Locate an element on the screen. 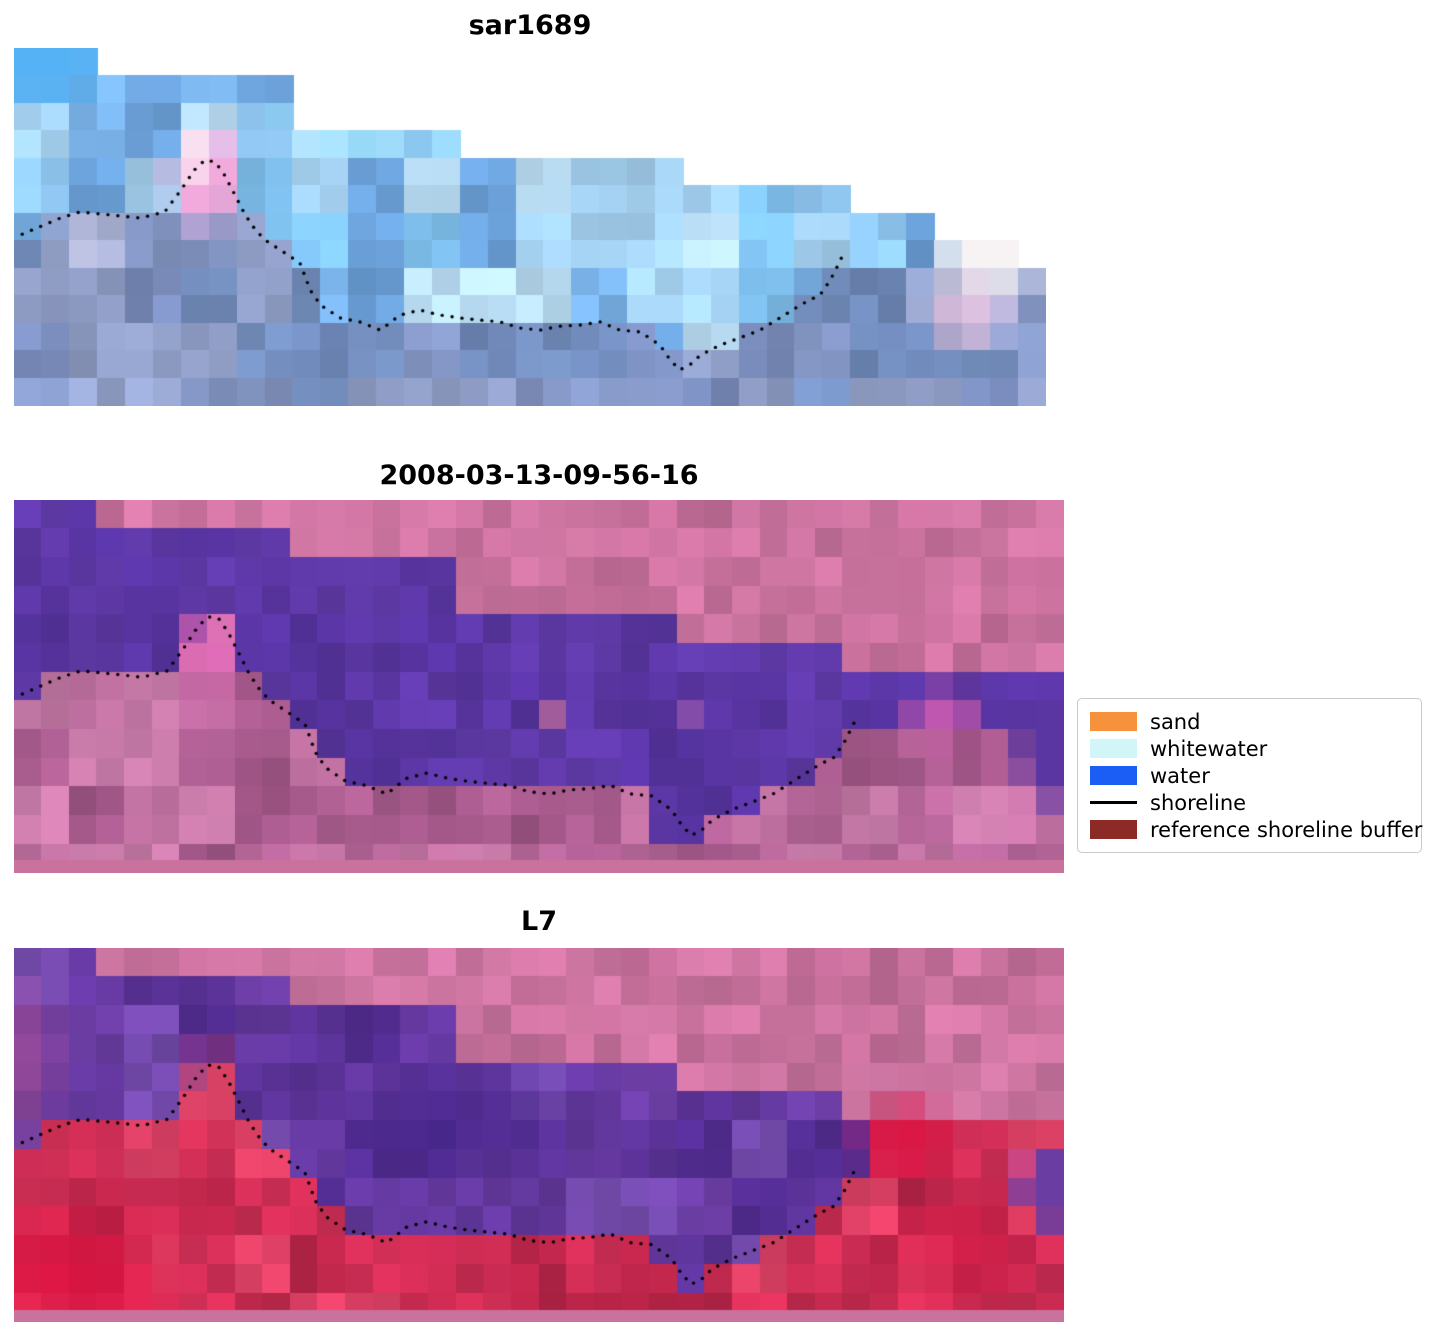 The height and width of the screenshot is (1337, 1435). legend-label-shoreline: shoreline is located at coordinates (1198, 802).